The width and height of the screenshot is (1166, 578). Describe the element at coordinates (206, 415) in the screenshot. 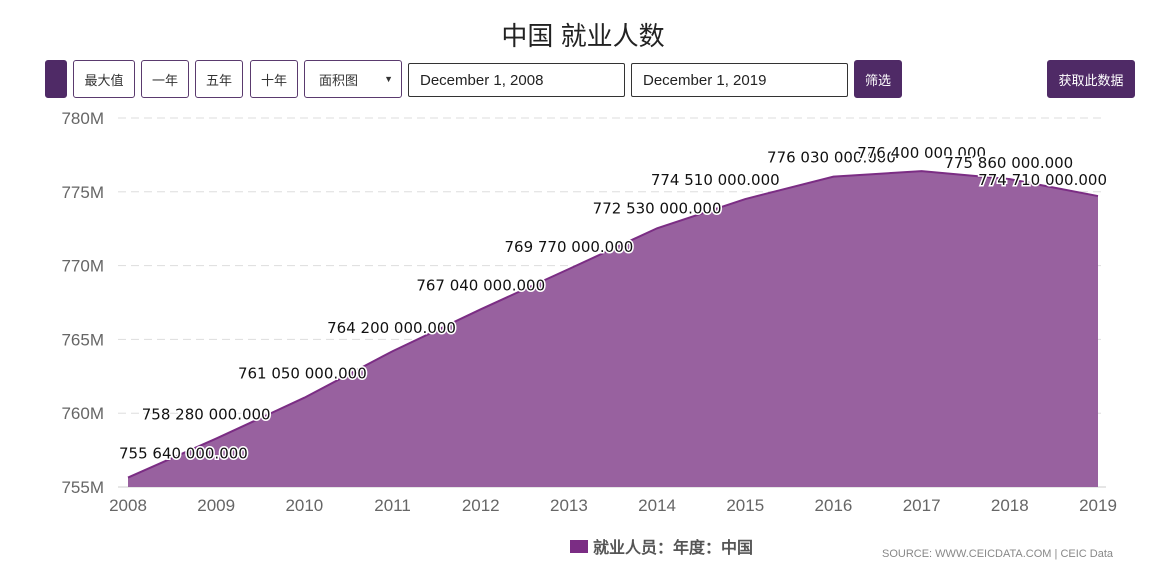

I see `data-label: 758 280 000.000` at that location.